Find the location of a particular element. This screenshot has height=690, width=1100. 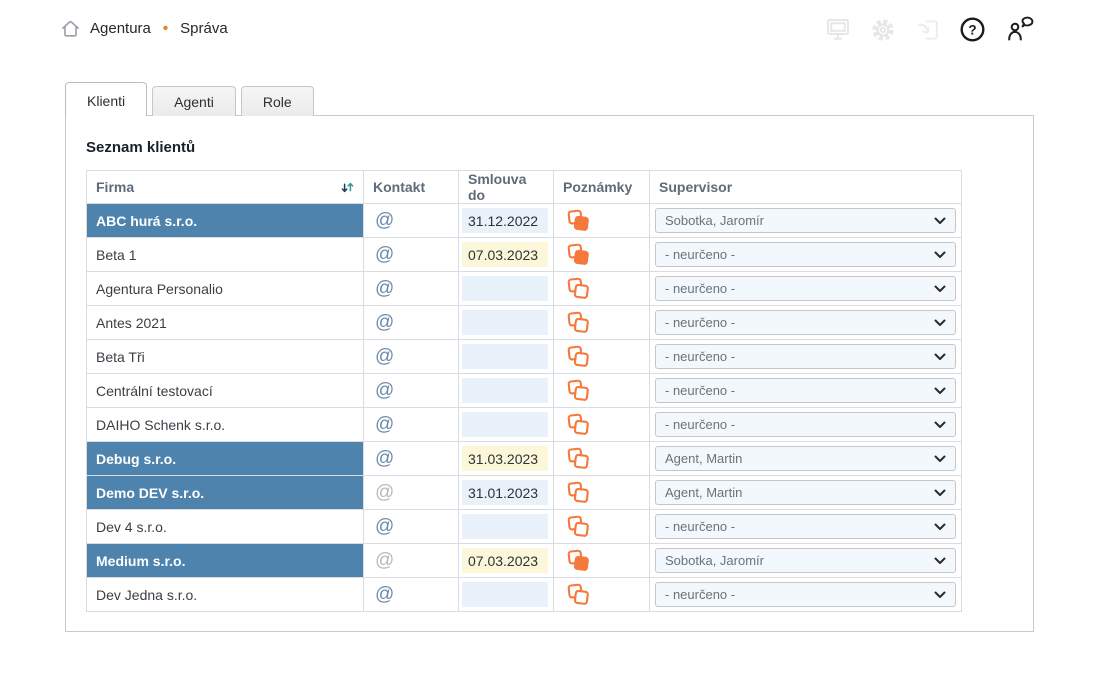

login-icon is located at coordinates (927, 30).